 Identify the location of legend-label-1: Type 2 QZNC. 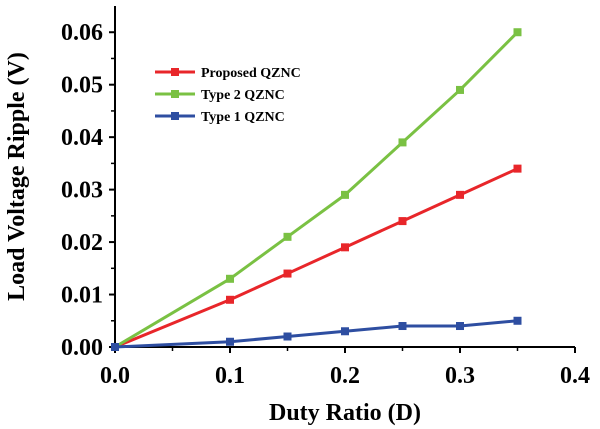
(243, 95).